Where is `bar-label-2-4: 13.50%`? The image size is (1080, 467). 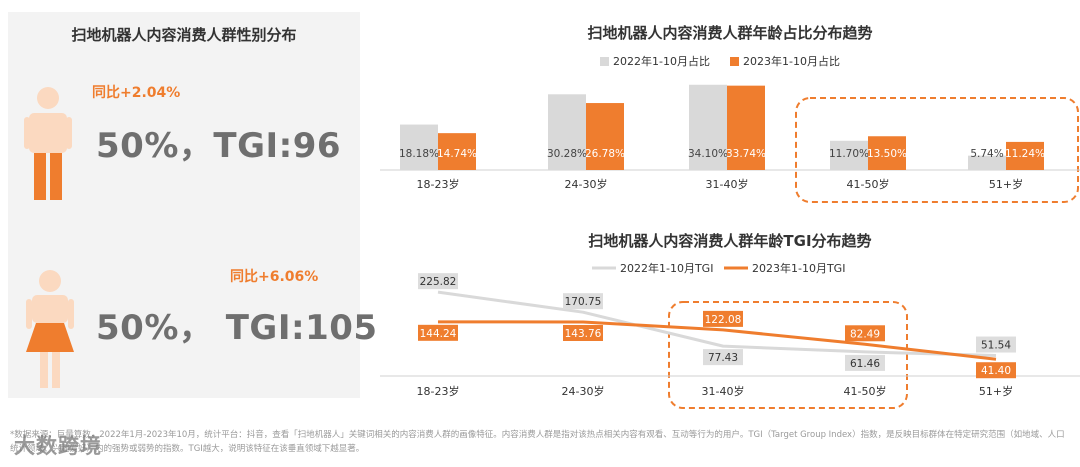 bar-label-2-4: 13.50% is located at coordinates (887, 154).